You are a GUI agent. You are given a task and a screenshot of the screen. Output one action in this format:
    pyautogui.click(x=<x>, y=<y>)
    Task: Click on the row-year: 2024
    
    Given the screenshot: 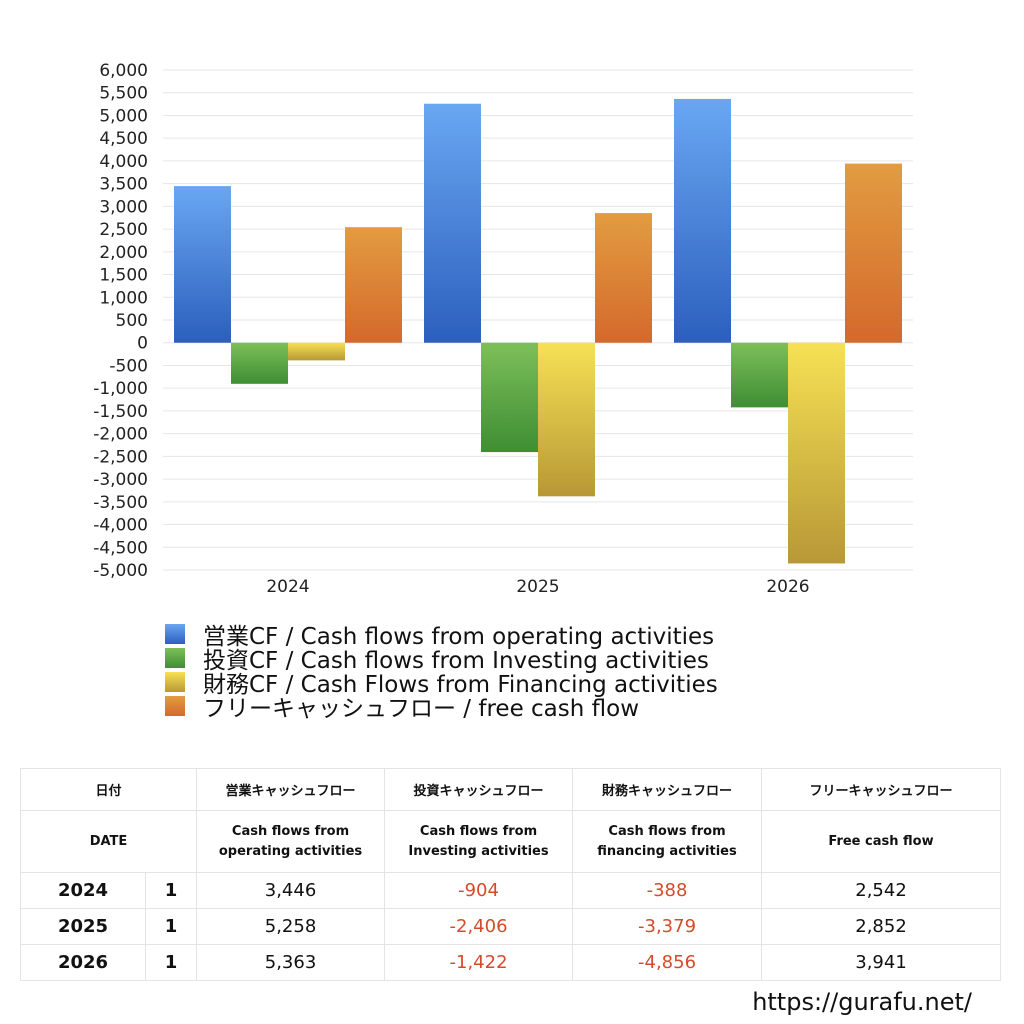 What is the action you would take?
    pyautogui.click(x=83, y=890)
    